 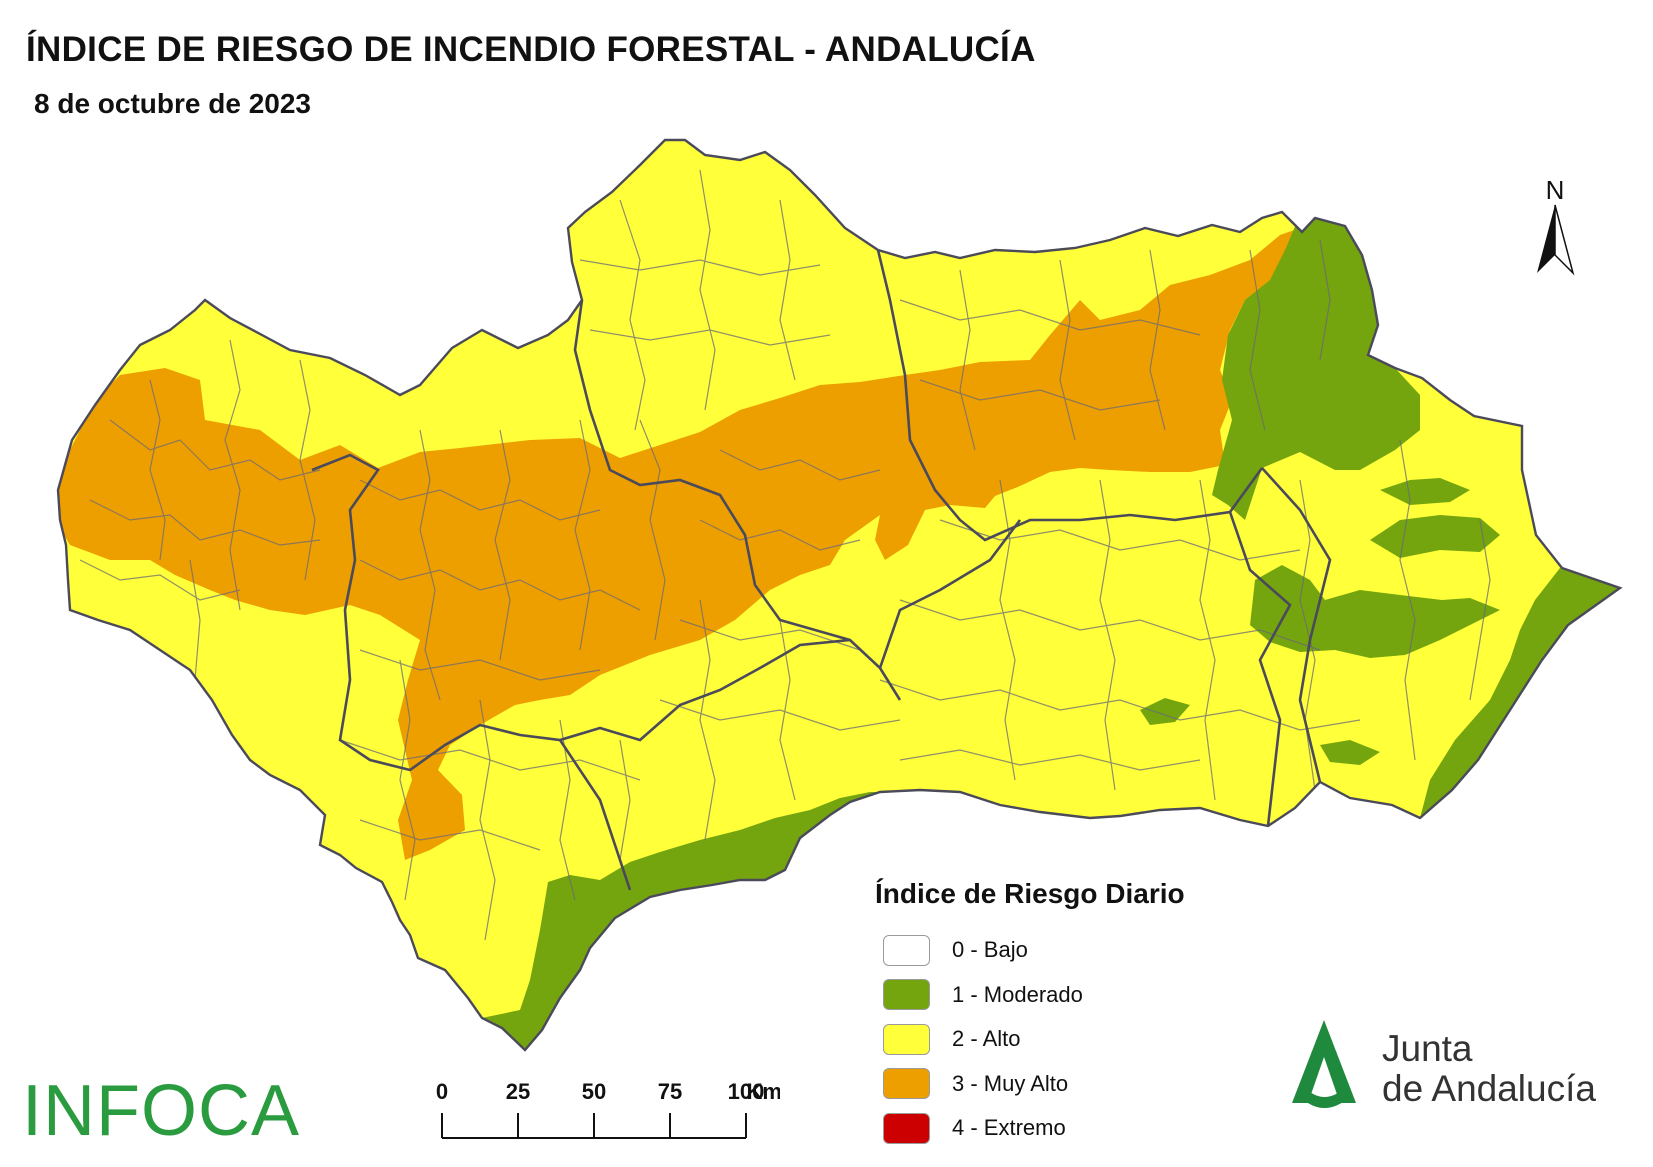 What do you see at coordinates (1489, 1088) in the screenshot?
I see `junta-line-2: de Andalucía` at bounding box center [1489, 1088].